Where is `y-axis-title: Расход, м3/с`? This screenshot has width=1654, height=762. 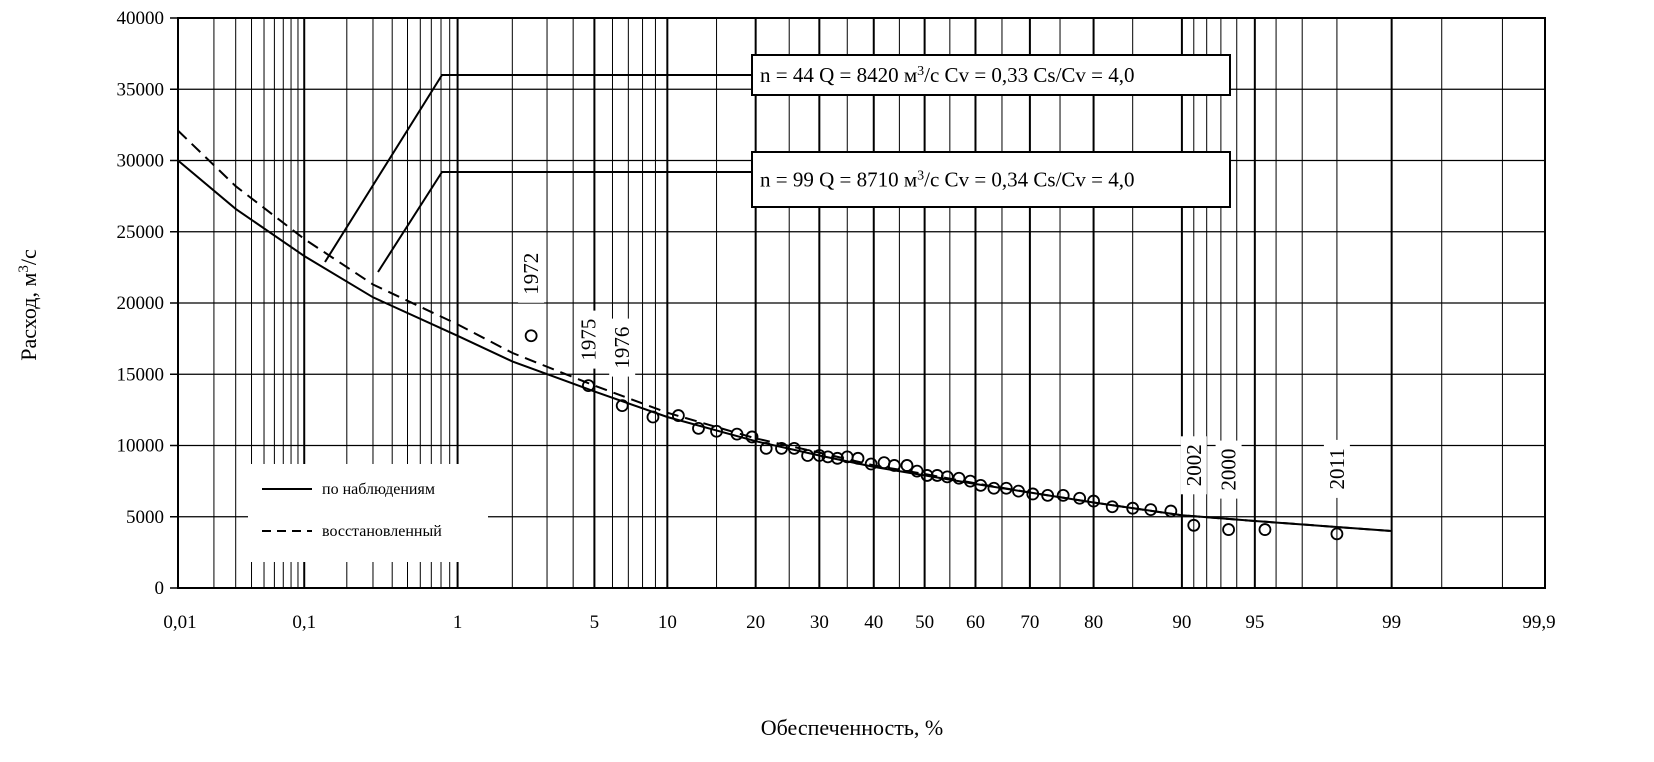 y-axis-title: Расход, м3/с is located at coordinates (28, 305).